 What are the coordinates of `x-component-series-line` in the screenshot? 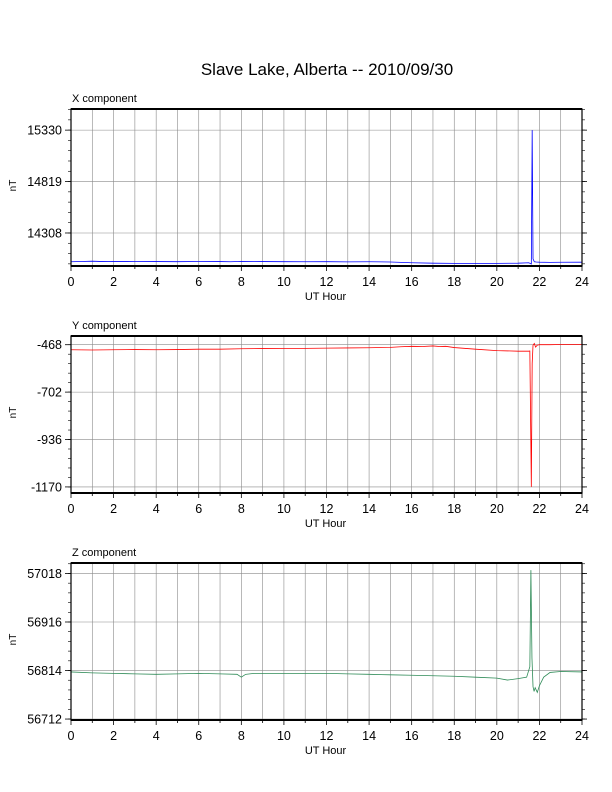 It's located at (326, 197).